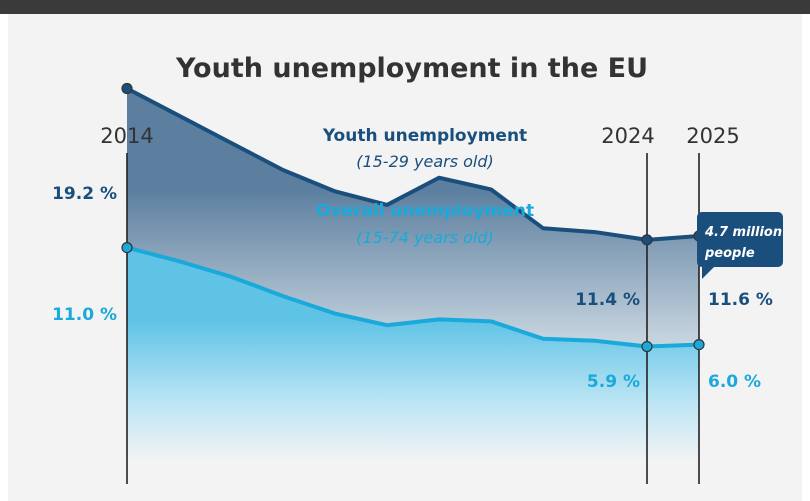 This screenshot has width=810, height=501. I want to click on year-label-2025: 2025, so click(712, 136).